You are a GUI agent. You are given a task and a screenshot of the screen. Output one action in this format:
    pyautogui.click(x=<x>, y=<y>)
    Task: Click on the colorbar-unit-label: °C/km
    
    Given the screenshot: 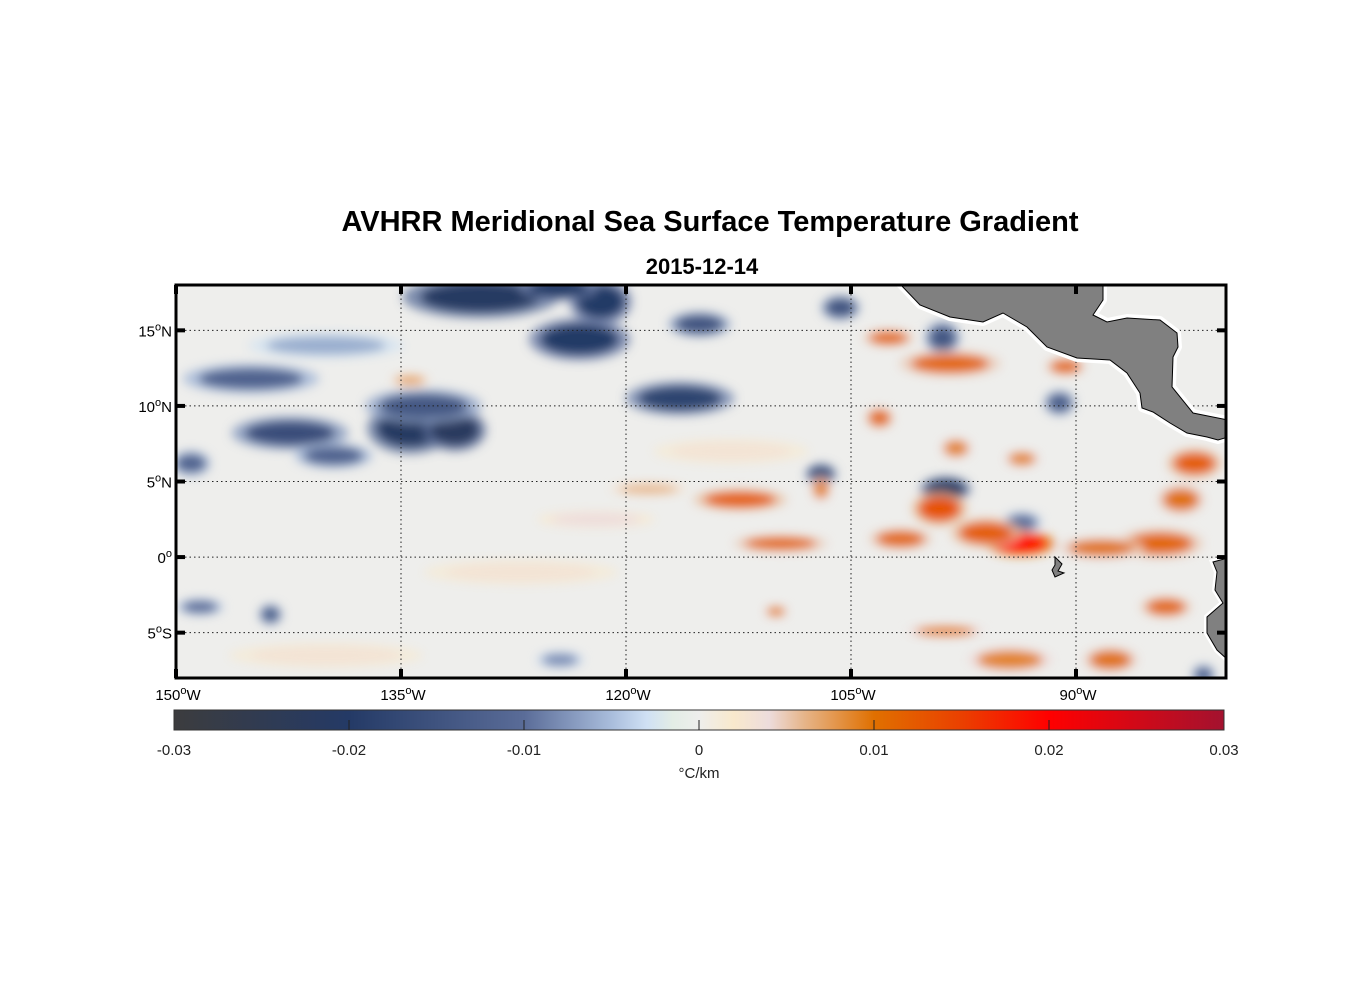 What is the action you would take?
    pyautogui.click(x=699, y=773)
    